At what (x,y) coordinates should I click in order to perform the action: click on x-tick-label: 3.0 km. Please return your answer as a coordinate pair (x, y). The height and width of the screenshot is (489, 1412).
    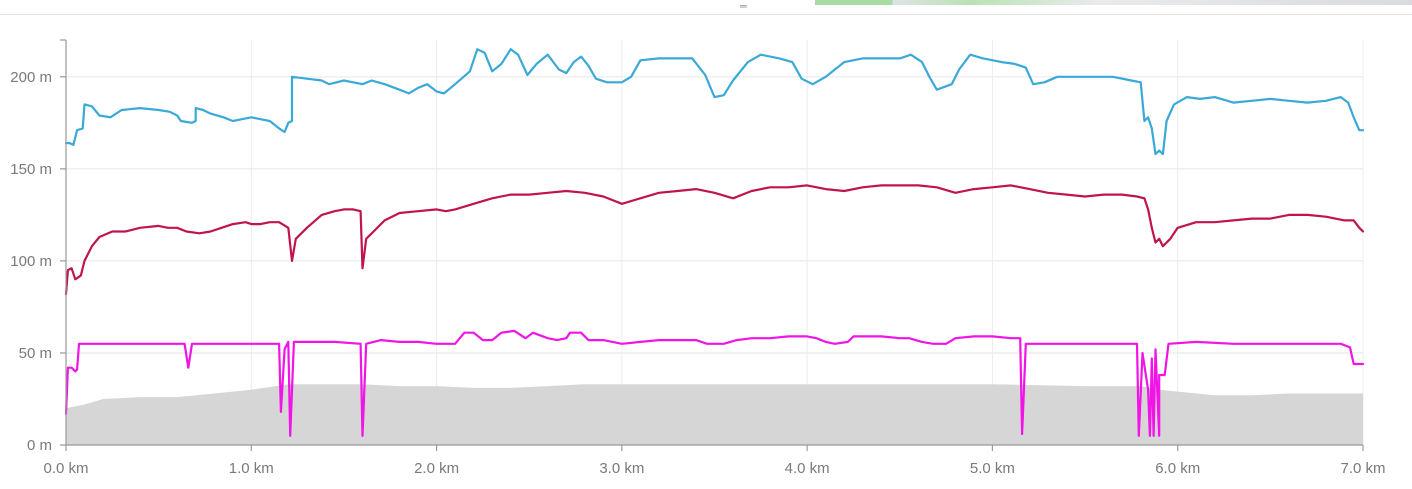
    Looking at the image, I should click on (621, 468).